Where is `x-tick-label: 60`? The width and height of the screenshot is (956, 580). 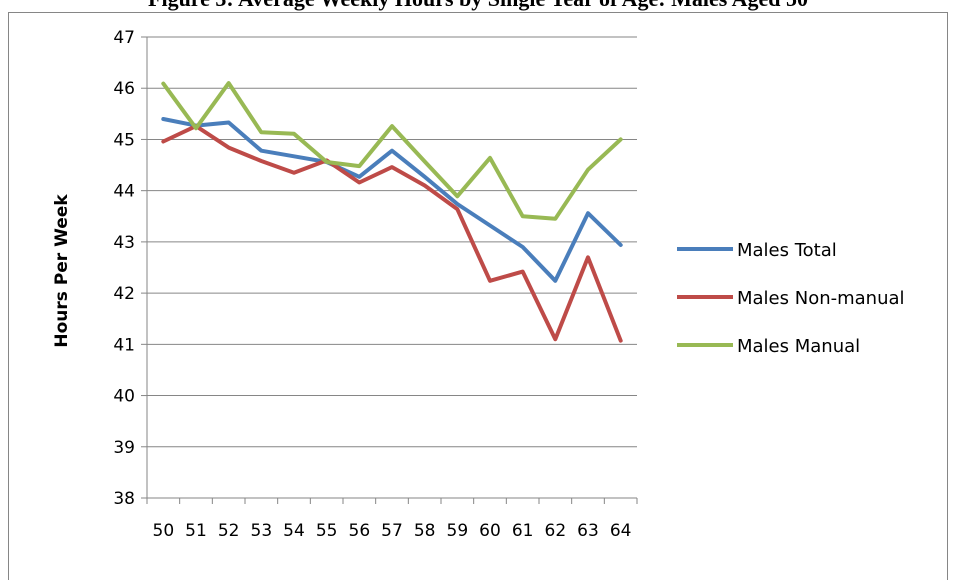 x-tick-label: 60 is located at coordinates (490, 531).